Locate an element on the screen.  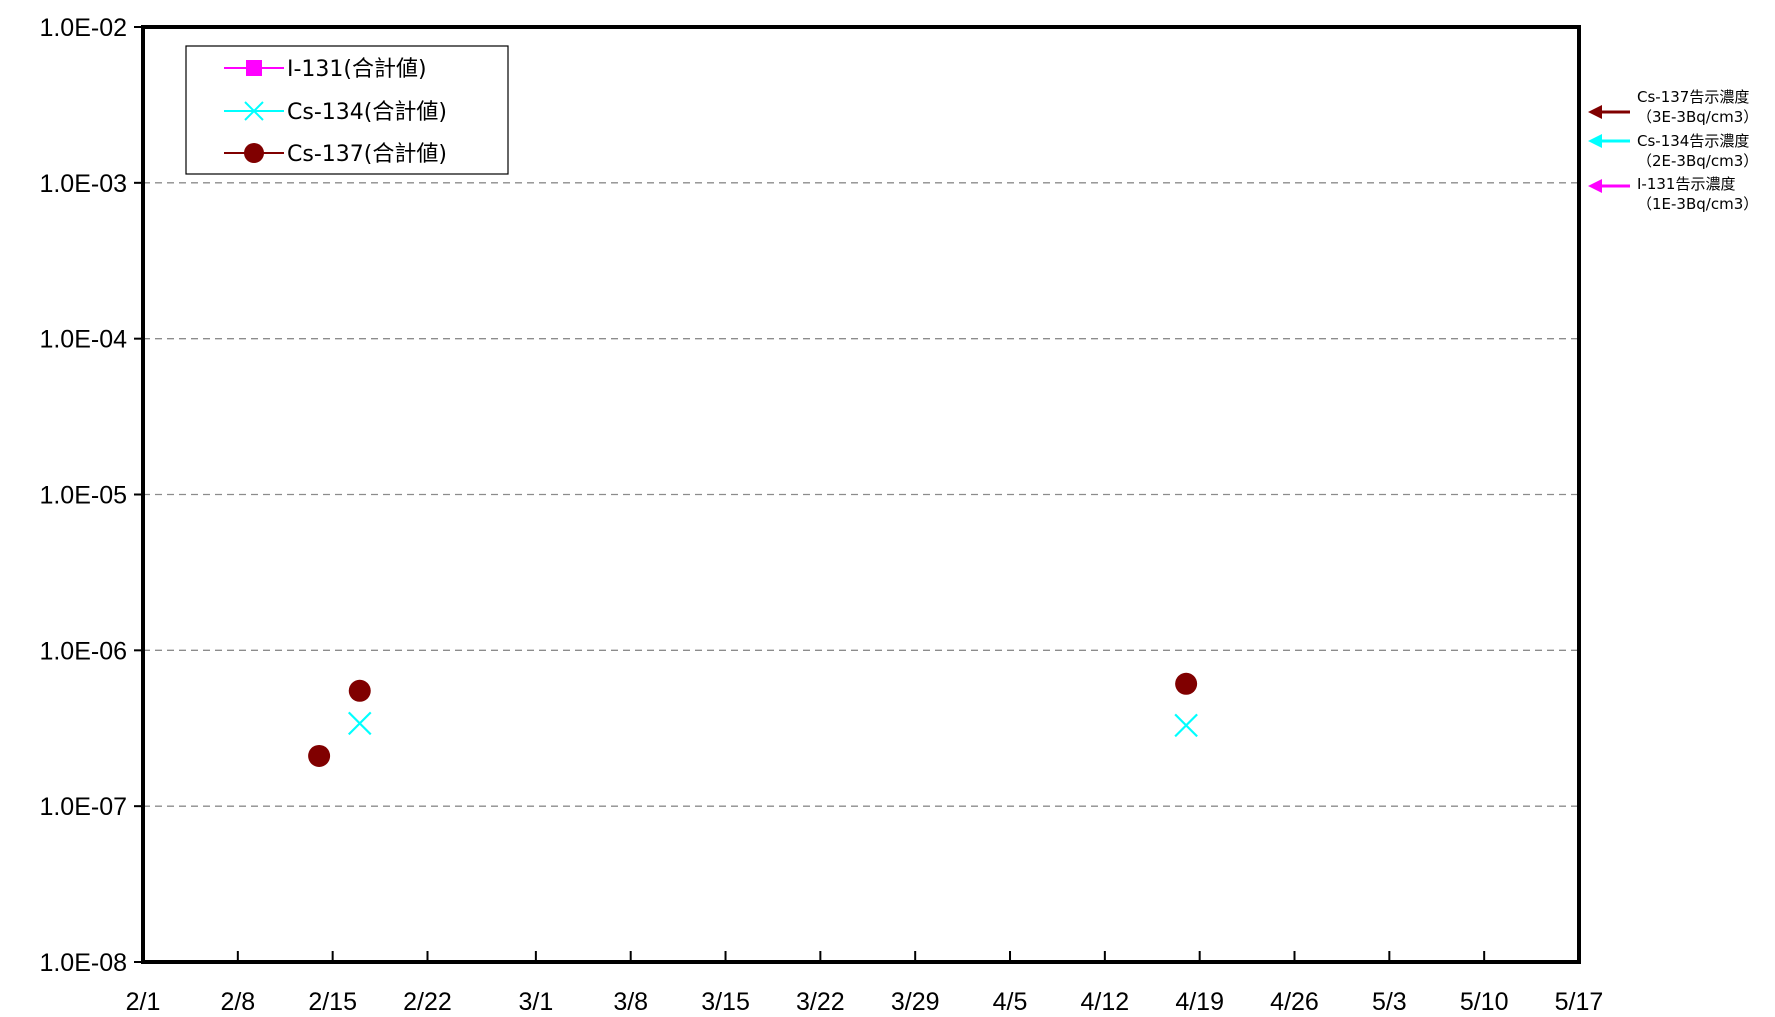
x-tick-label: 3/8 is located at coordinates (630, 1002).